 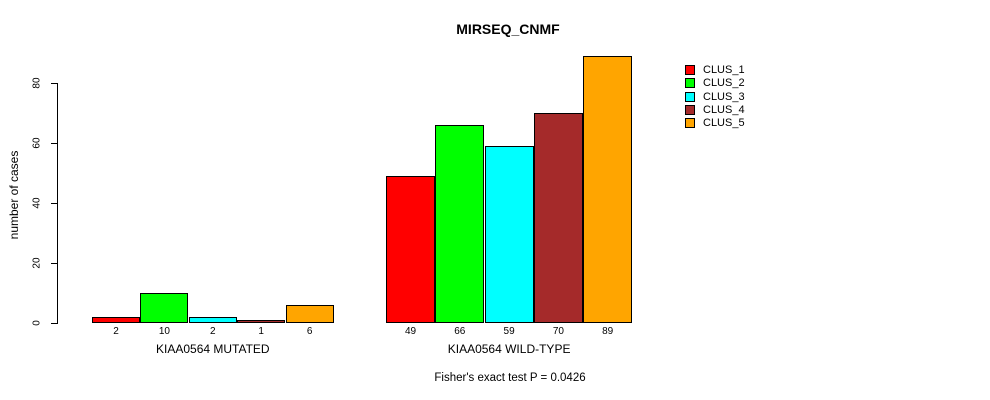 What do you see at coordinates (509, 331) in the screenshot?
I see `bar-value-label: 59` at bounding box center [509, 331].